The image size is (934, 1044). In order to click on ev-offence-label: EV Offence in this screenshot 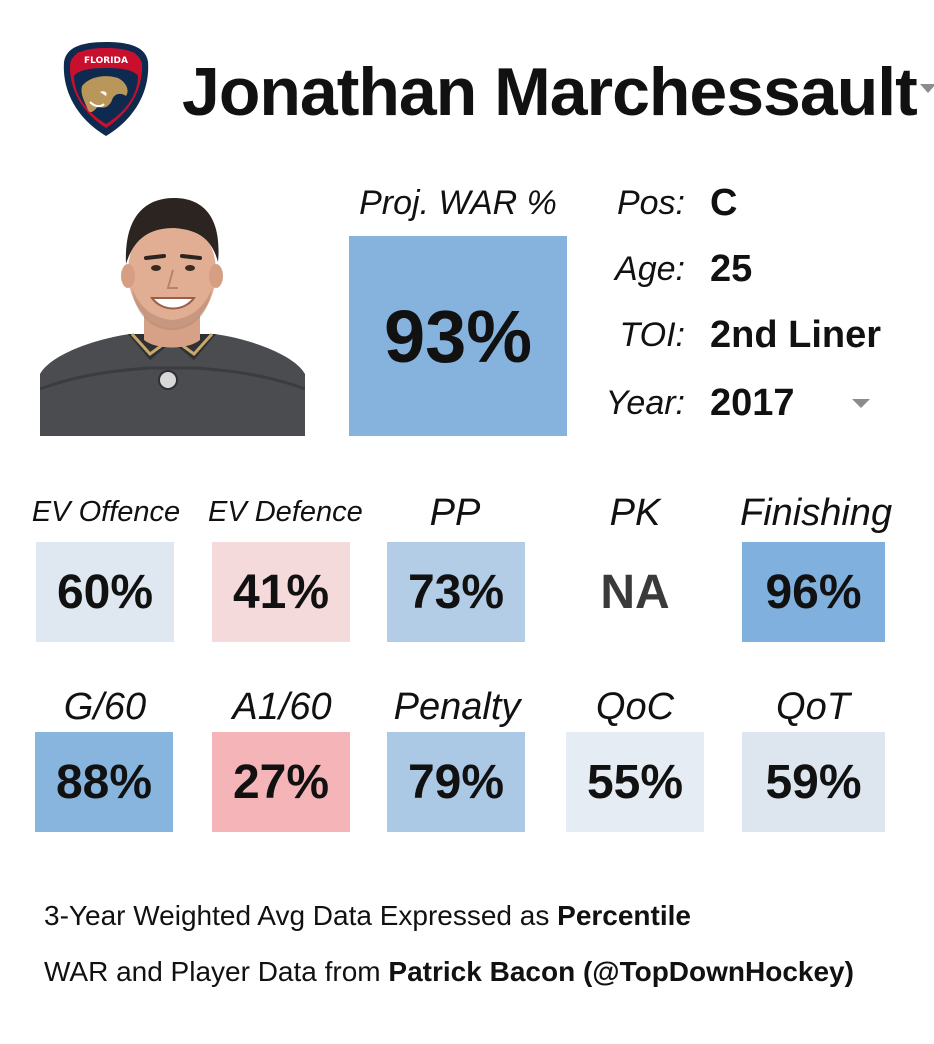, I will do `click(106, 512)`.